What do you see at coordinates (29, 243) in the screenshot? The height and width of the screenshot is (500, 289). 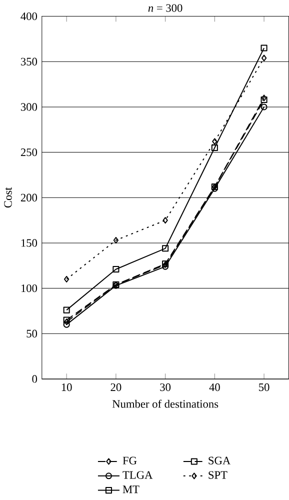 I see `y-tick-label: 150` at bounding box center [29, 243].